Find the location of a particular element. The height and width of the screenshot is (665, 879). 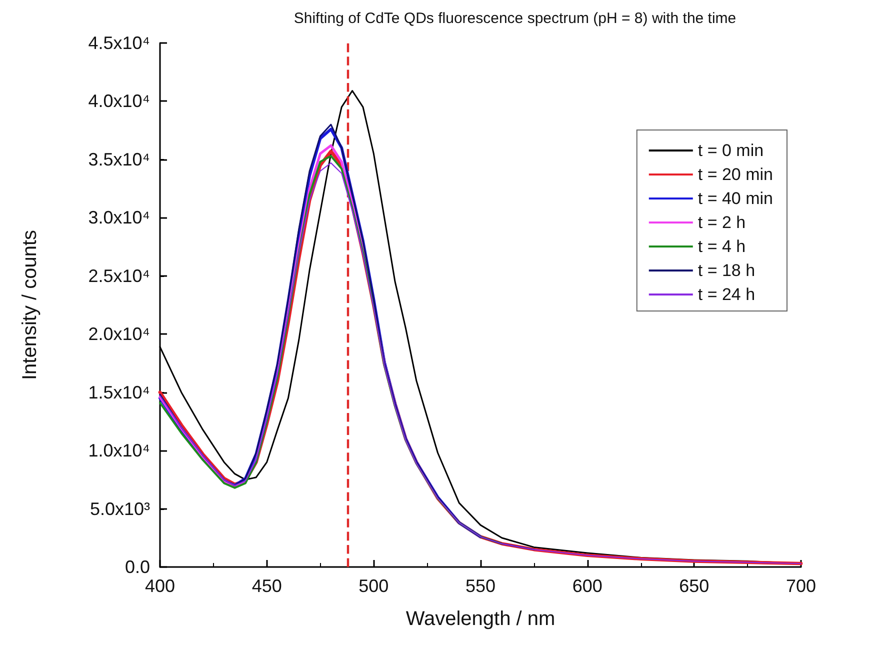

x-tick-label: 550 is located at coordinates (480, 586).